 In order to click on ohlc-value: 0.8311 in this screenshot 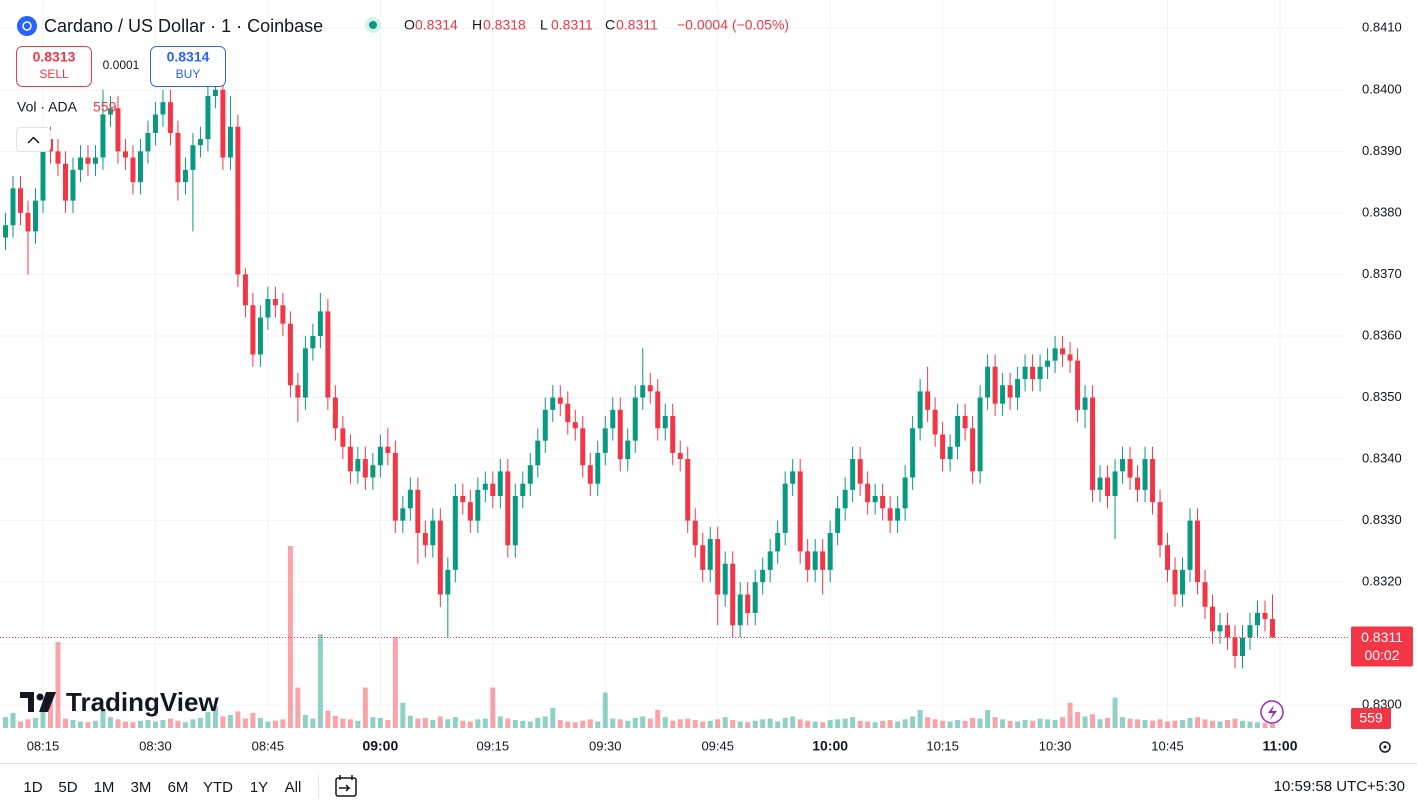, I will do `click(637, 25)`.